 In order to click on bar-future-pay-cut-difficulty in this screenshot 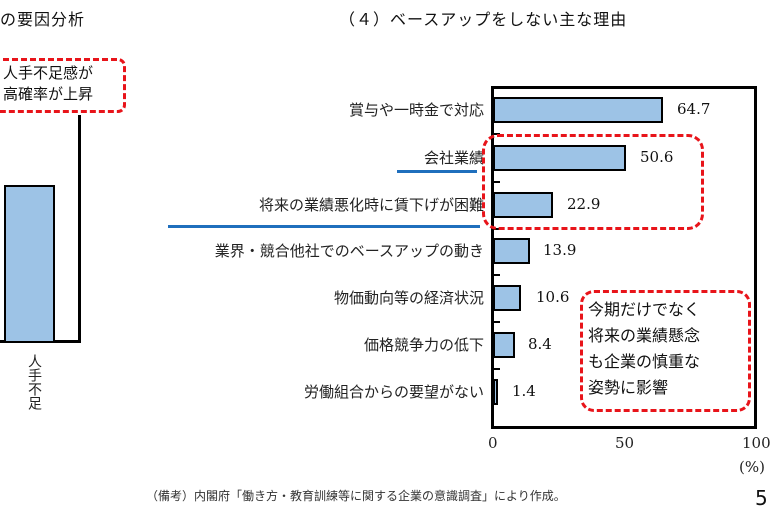, I will do `click(523, 205)`.